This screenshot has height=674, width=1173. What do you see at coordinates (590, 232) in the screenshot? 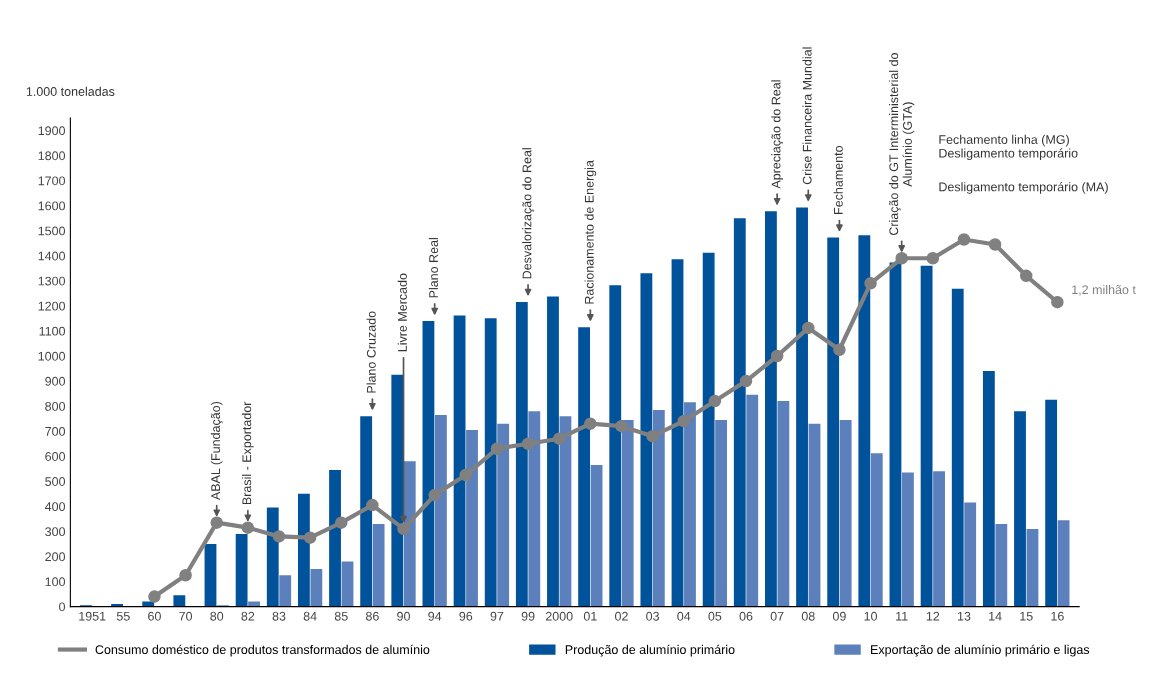
I see `annotation: Racionamento de Energia` at bounding box center [590, 232].